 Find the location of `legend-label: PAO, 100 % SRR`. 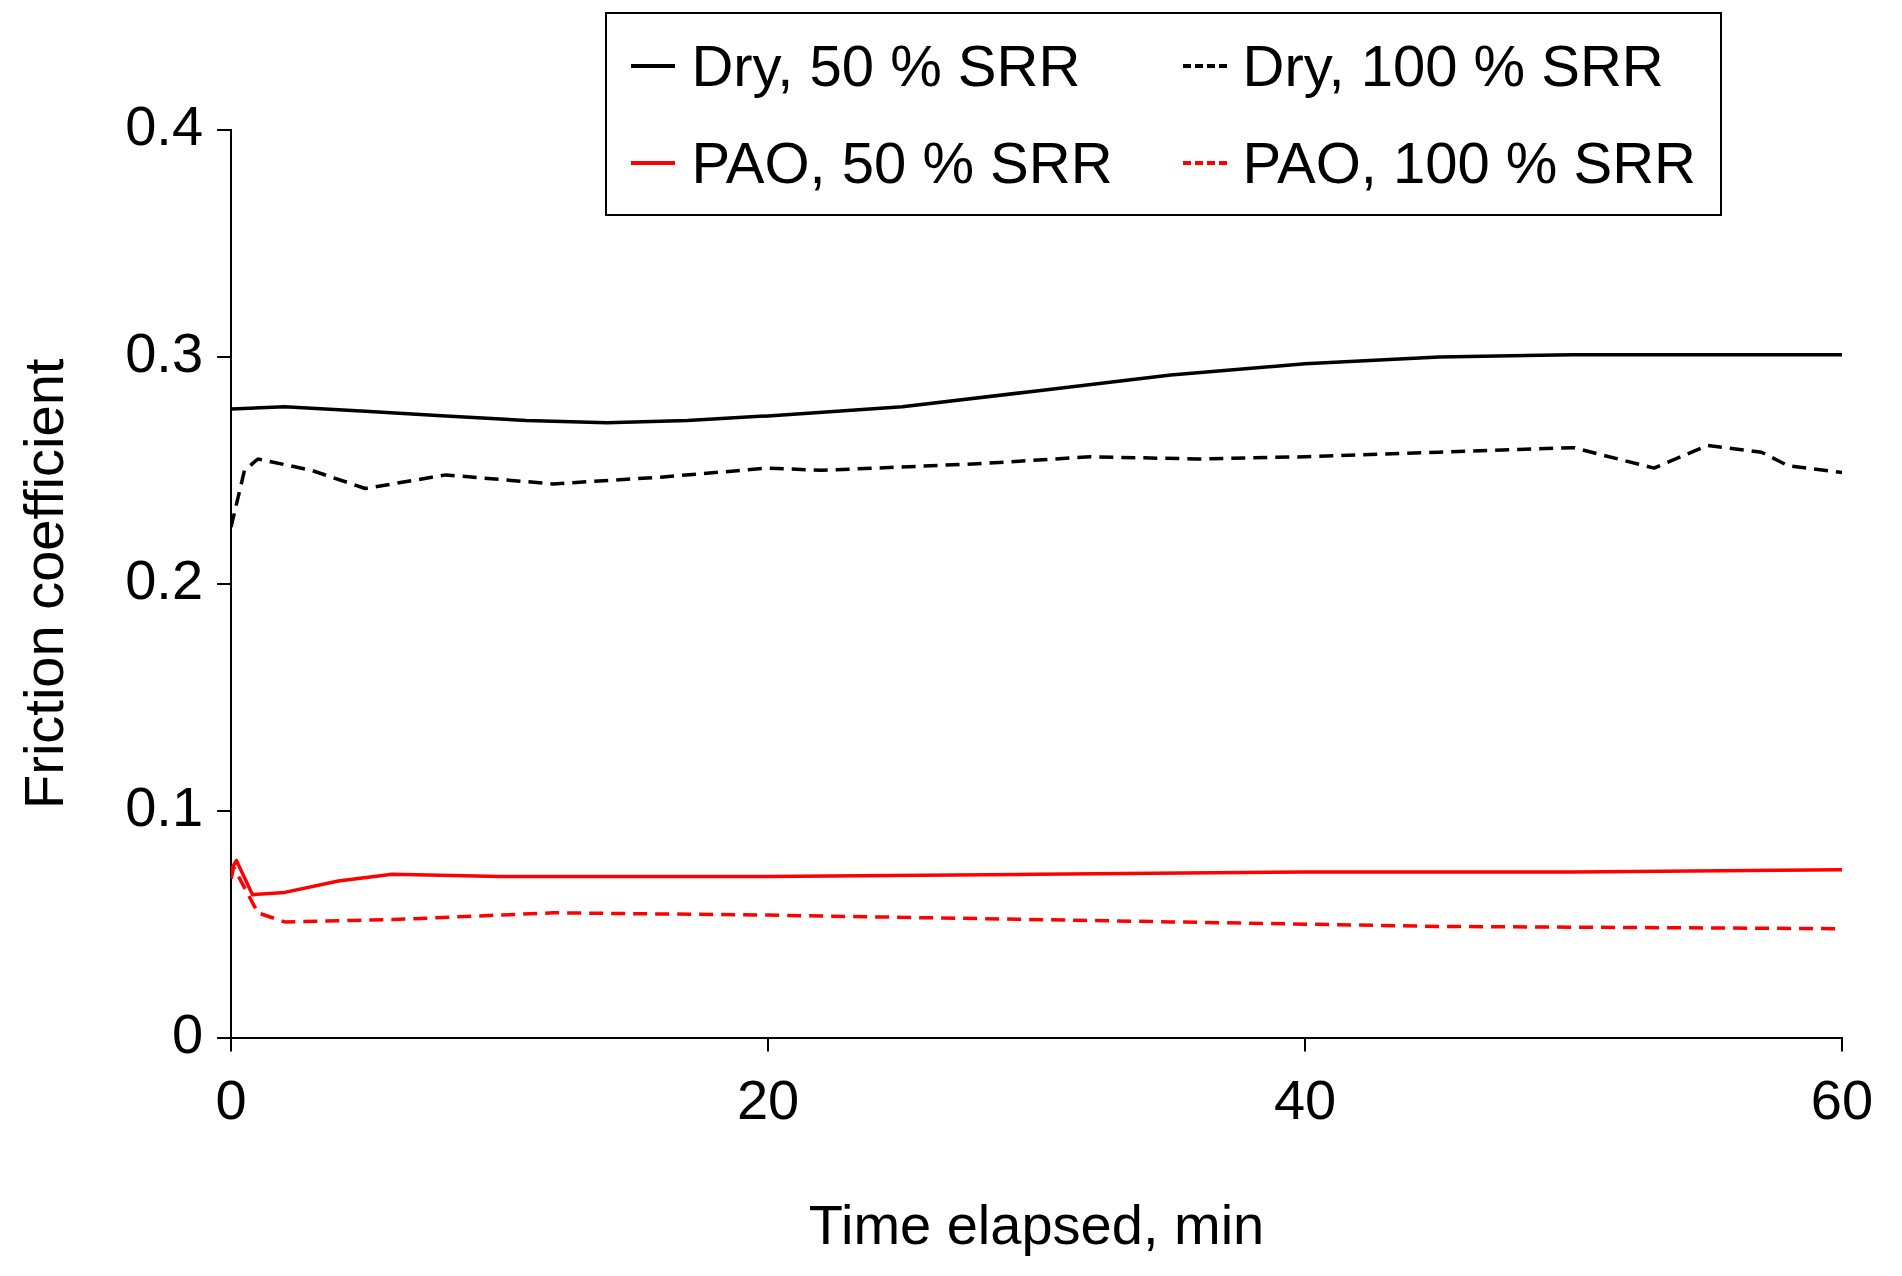

legend-label: PAO, 100 % SRR is located at coordinates (1469, 162).